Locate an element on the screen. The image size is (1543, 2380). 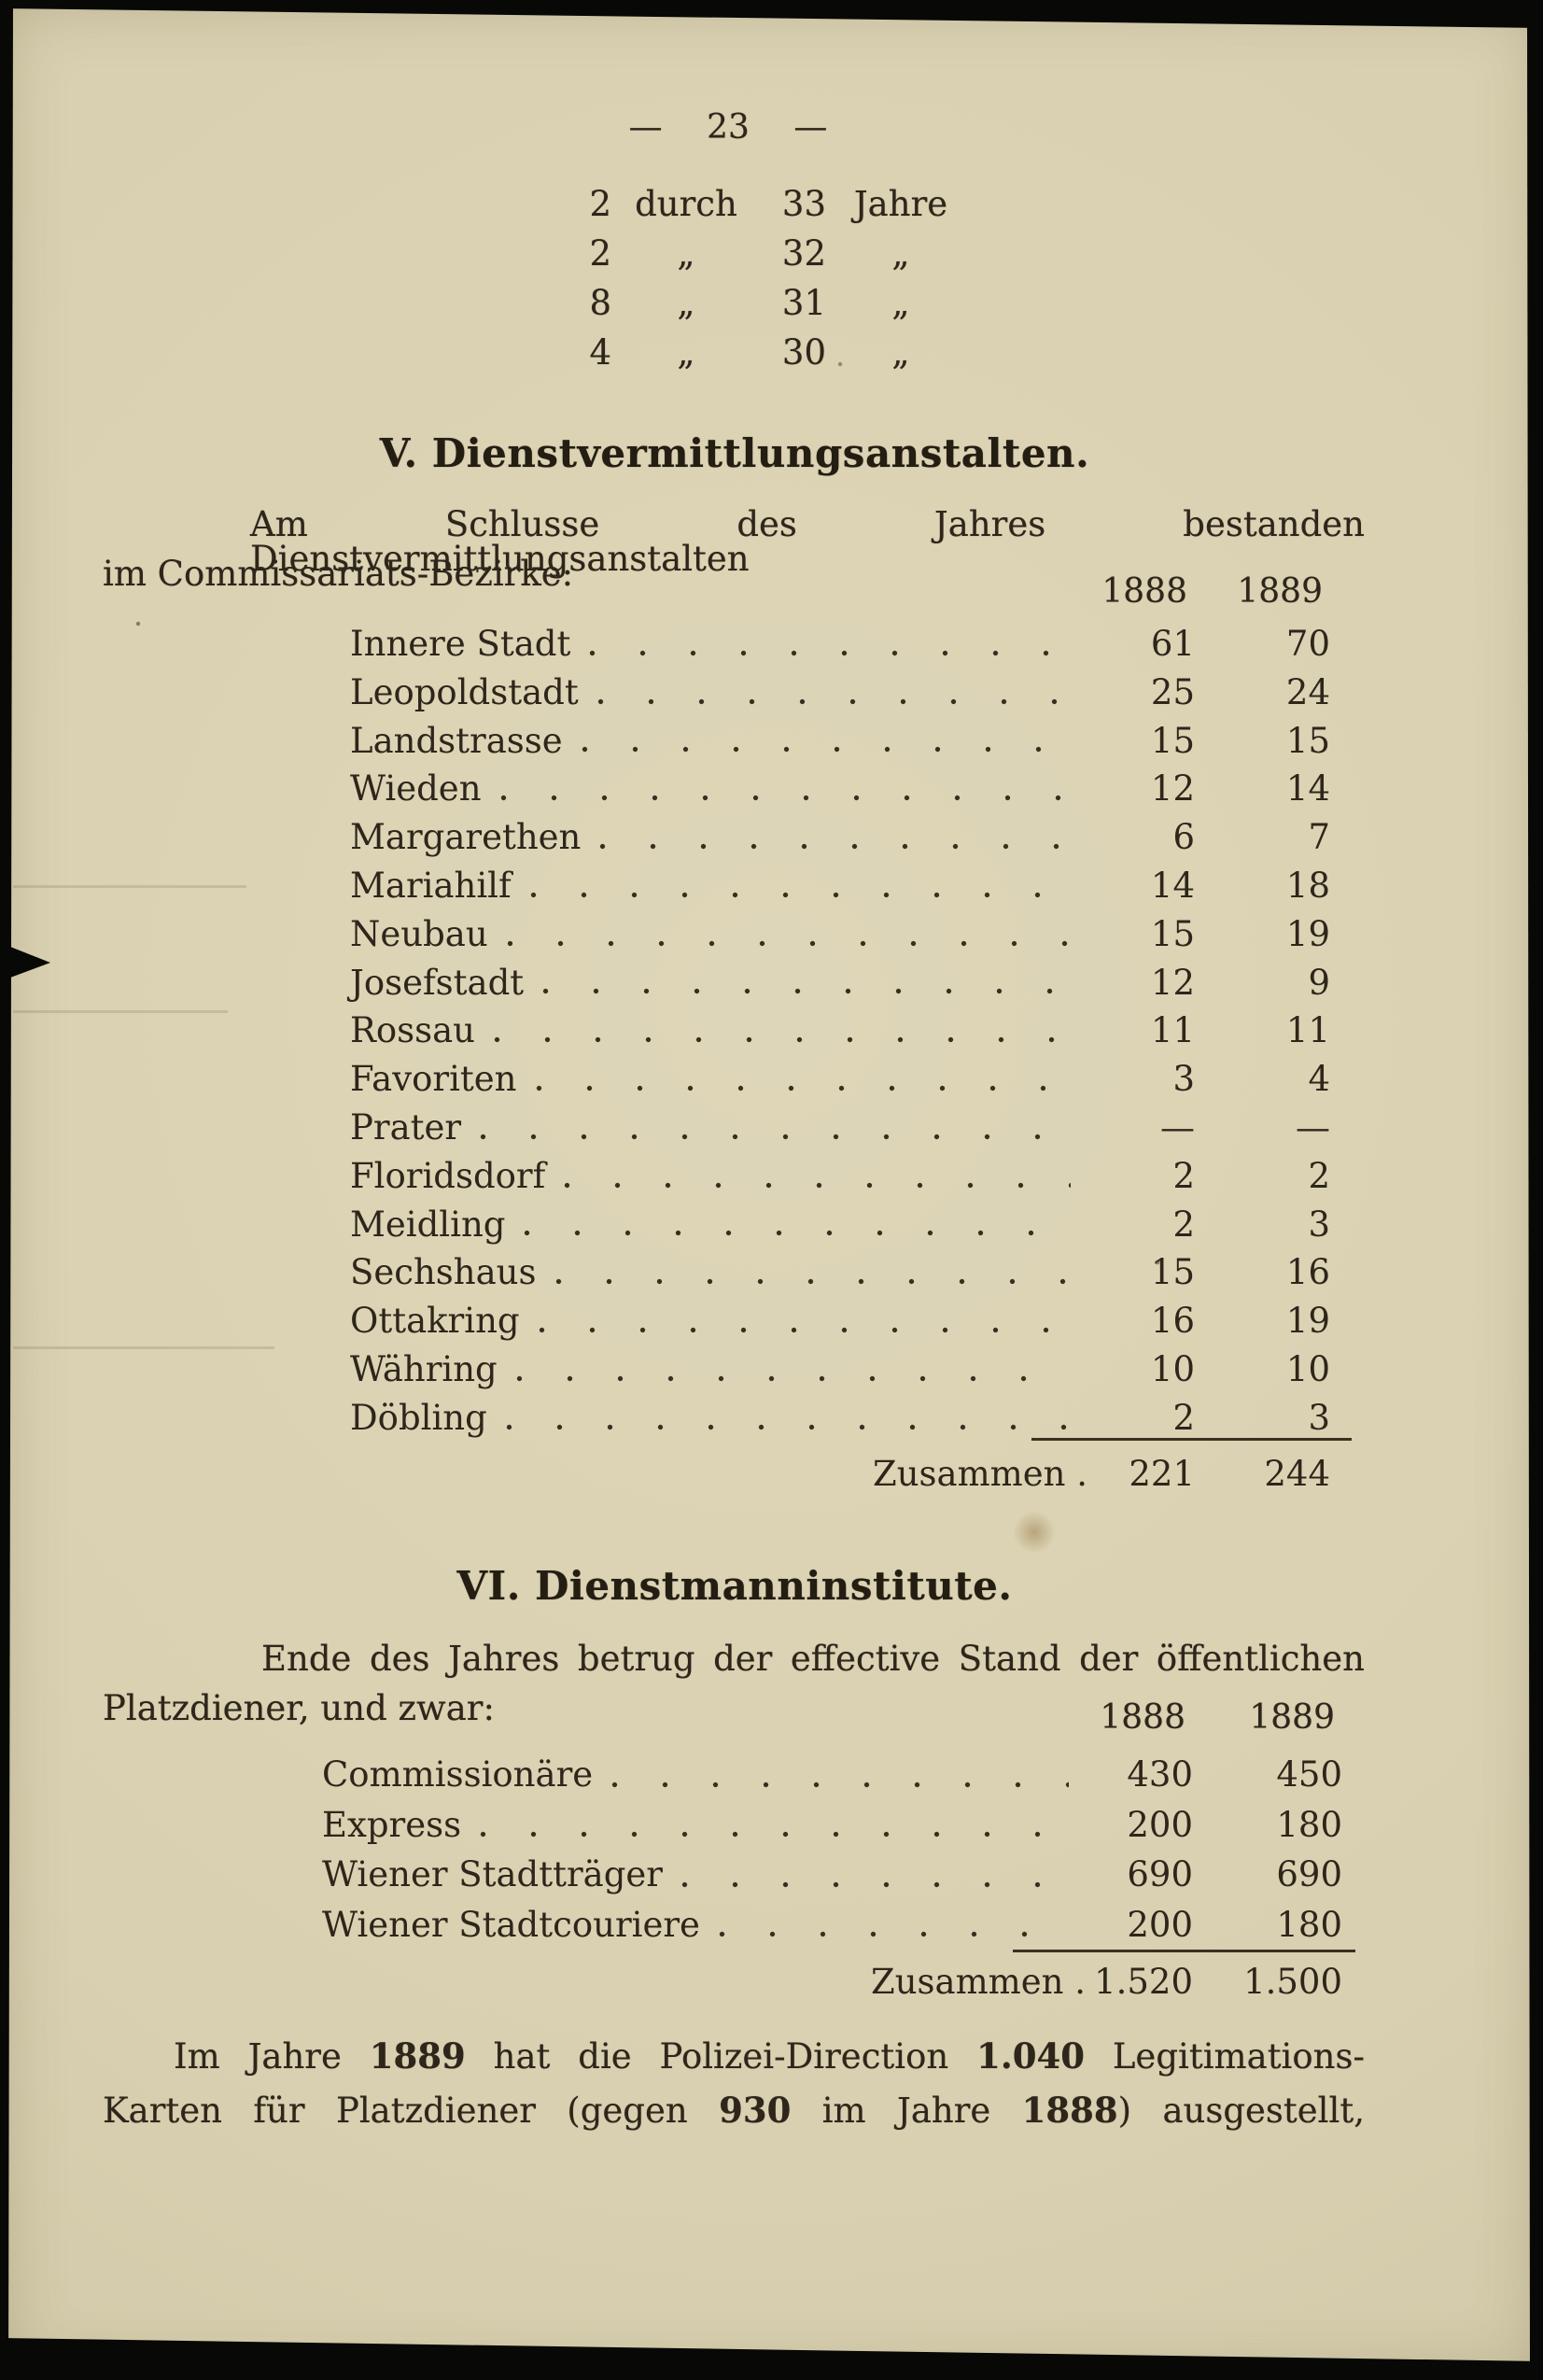
duration-count: 4 is located at coordinates (600, 352).